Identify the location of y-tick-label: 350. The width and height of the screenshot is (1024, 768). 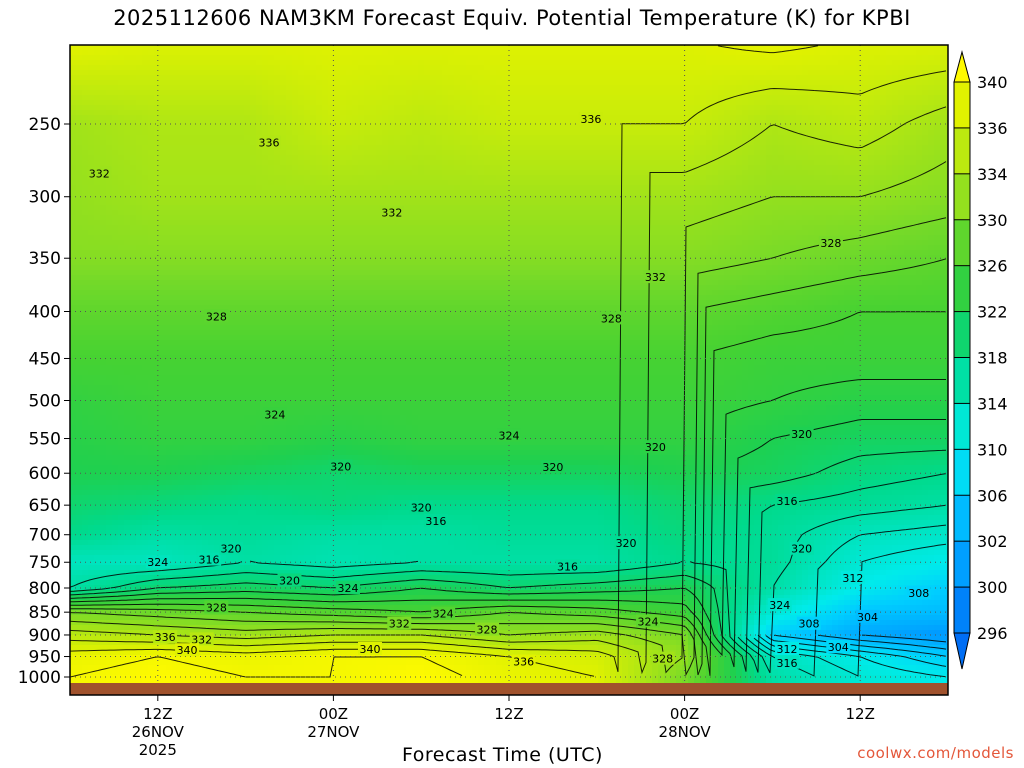
(45, 259).